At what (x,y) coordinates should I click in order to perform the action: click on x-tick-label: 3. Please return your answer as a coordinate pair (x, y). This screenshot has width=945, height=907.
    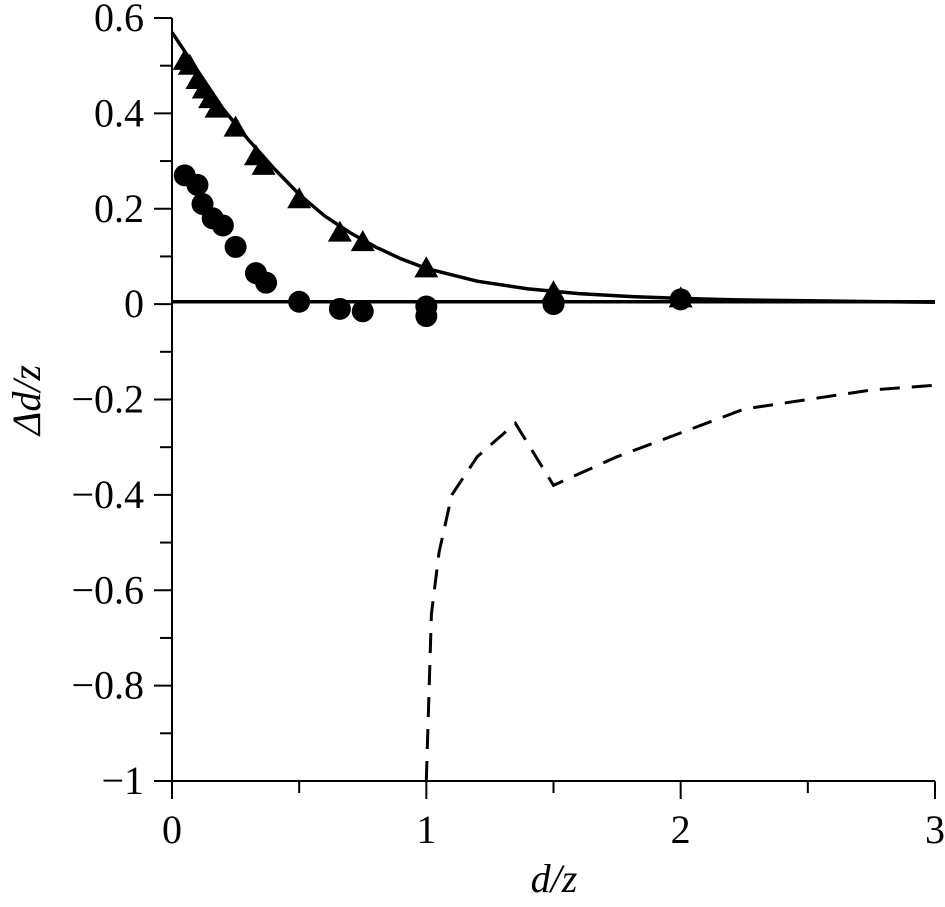
    Looking at the image, I should click on (935, 829).